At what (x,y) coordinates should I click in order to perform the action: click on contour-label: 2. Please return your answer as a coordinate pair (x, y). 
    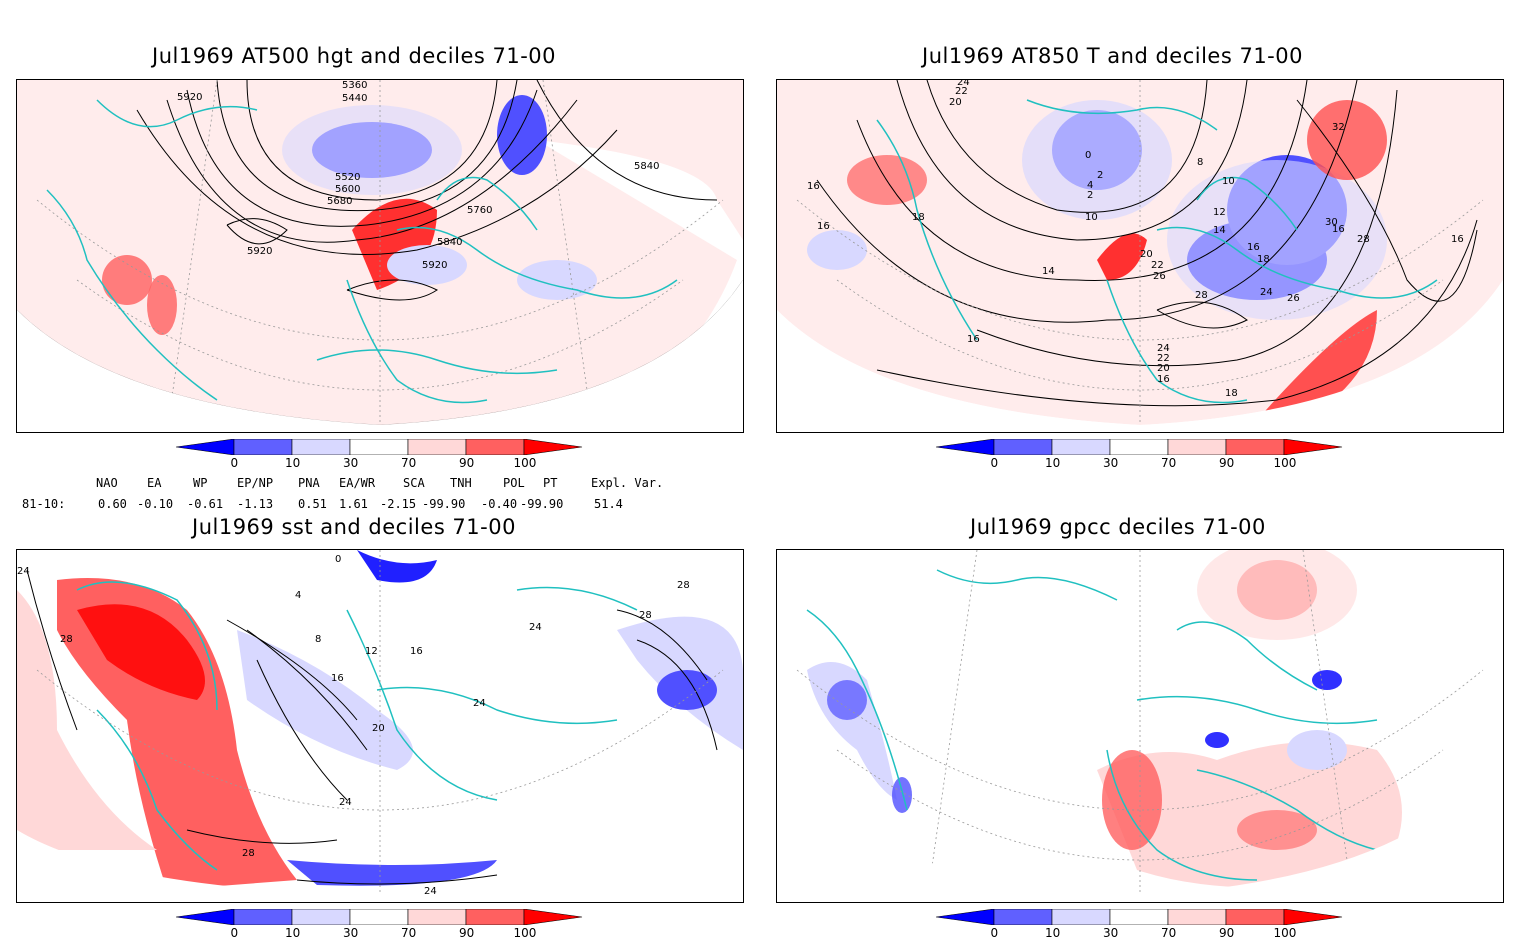
    Looking at the image, I should click on (1100, 175).